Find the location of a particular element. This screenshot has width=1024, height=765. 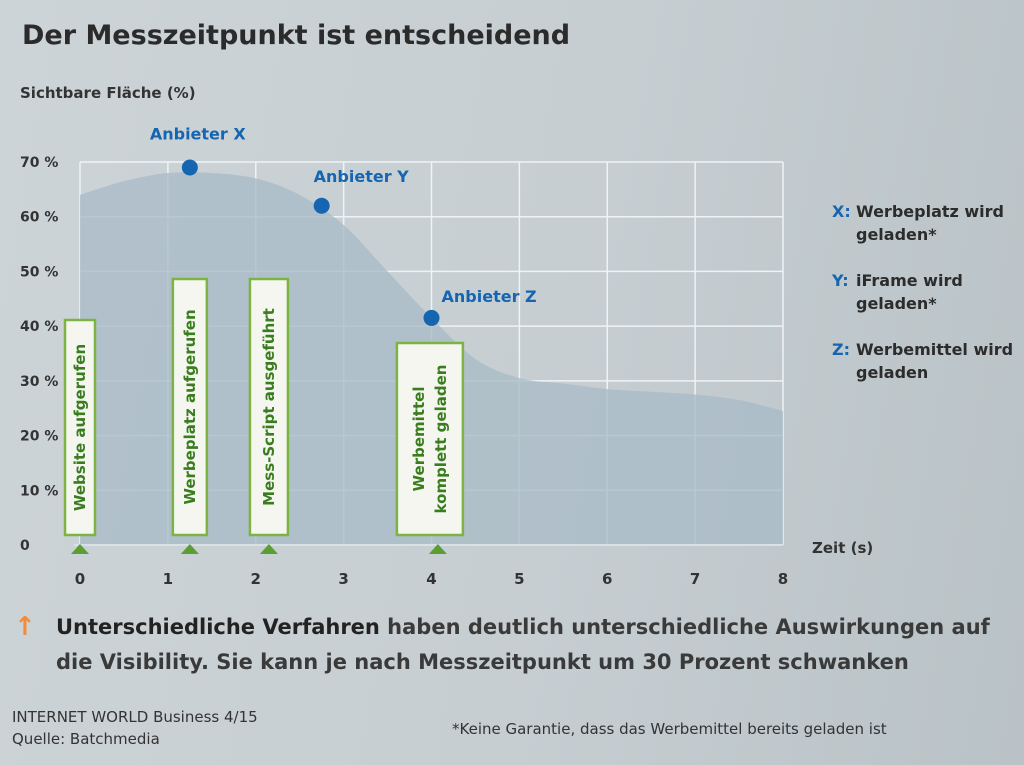

publication: INTERNET WORLD Business 4/15 is located at coordinates (135, 717).